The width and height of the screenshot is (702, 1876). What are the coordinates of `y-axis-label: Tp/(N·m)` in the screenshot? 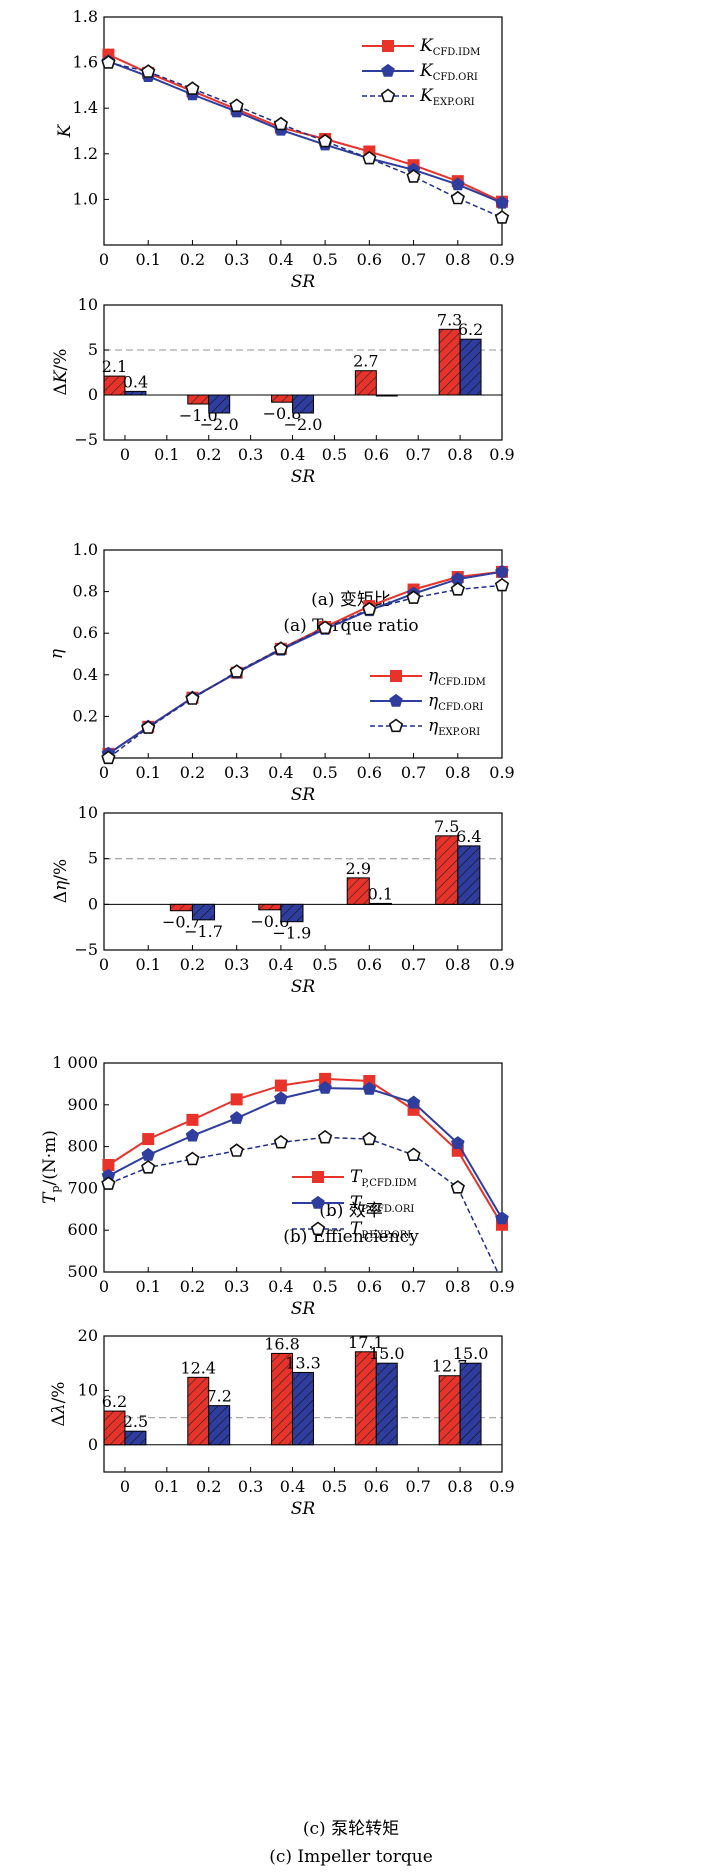 It's located at (51, 1167).